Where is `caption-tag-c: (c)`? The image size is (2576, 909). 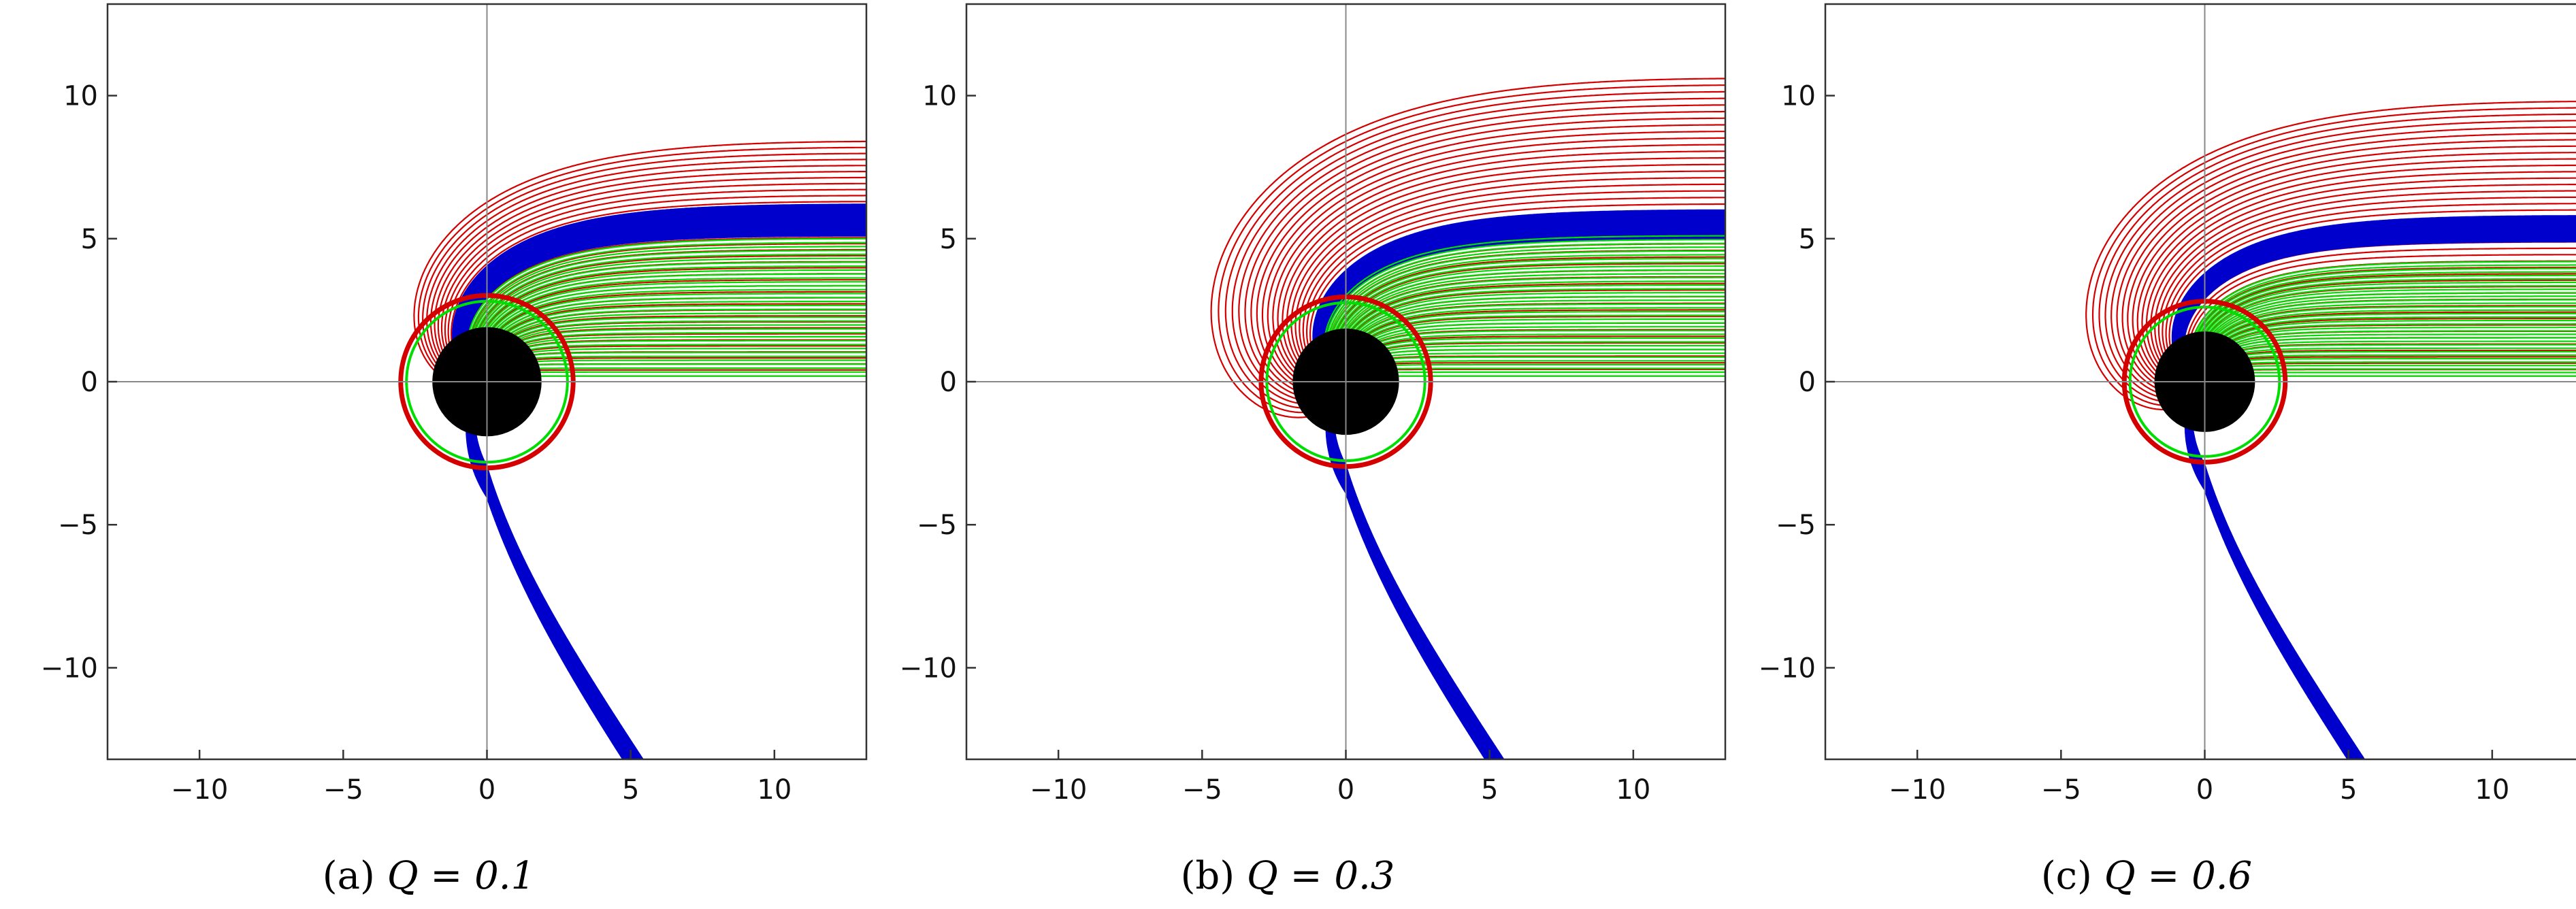 caption-tag-c: (c) is located at coordinates (2066, 876).